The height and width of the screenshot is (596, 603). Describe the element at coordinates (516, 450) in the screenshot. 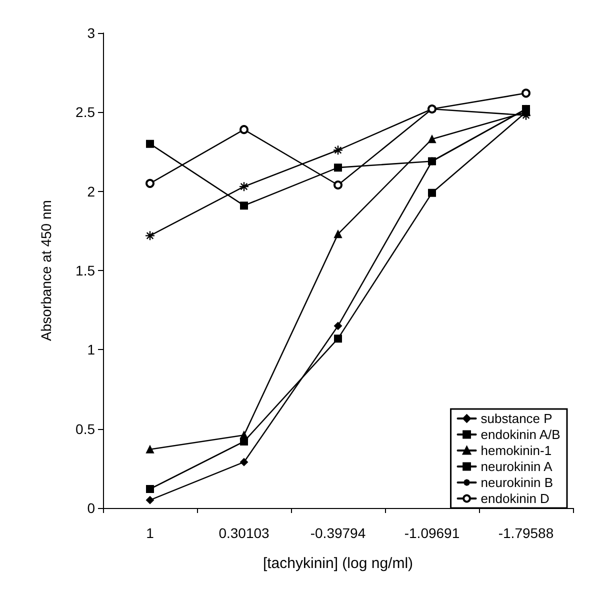

I see `legend-label: hemokinin-1` at that location.